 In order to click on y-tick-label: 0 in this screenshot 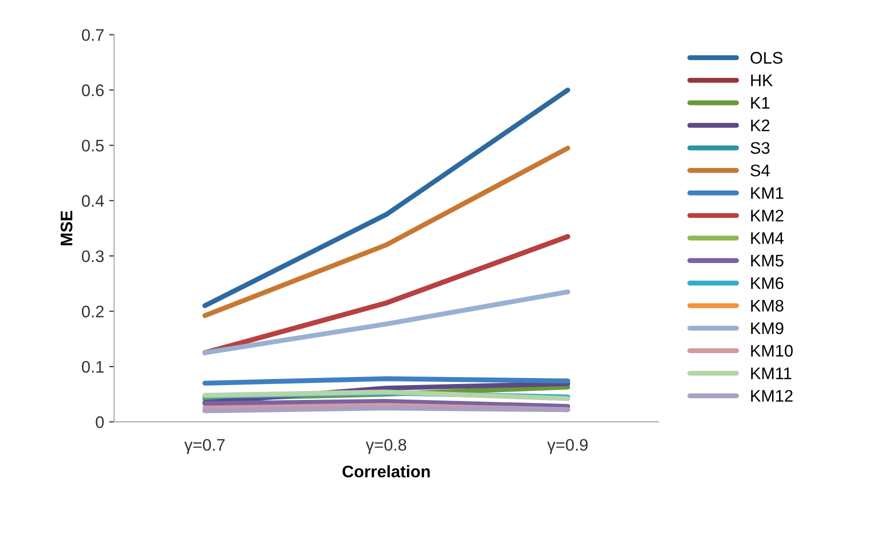, I will do `click(100, 422)`.